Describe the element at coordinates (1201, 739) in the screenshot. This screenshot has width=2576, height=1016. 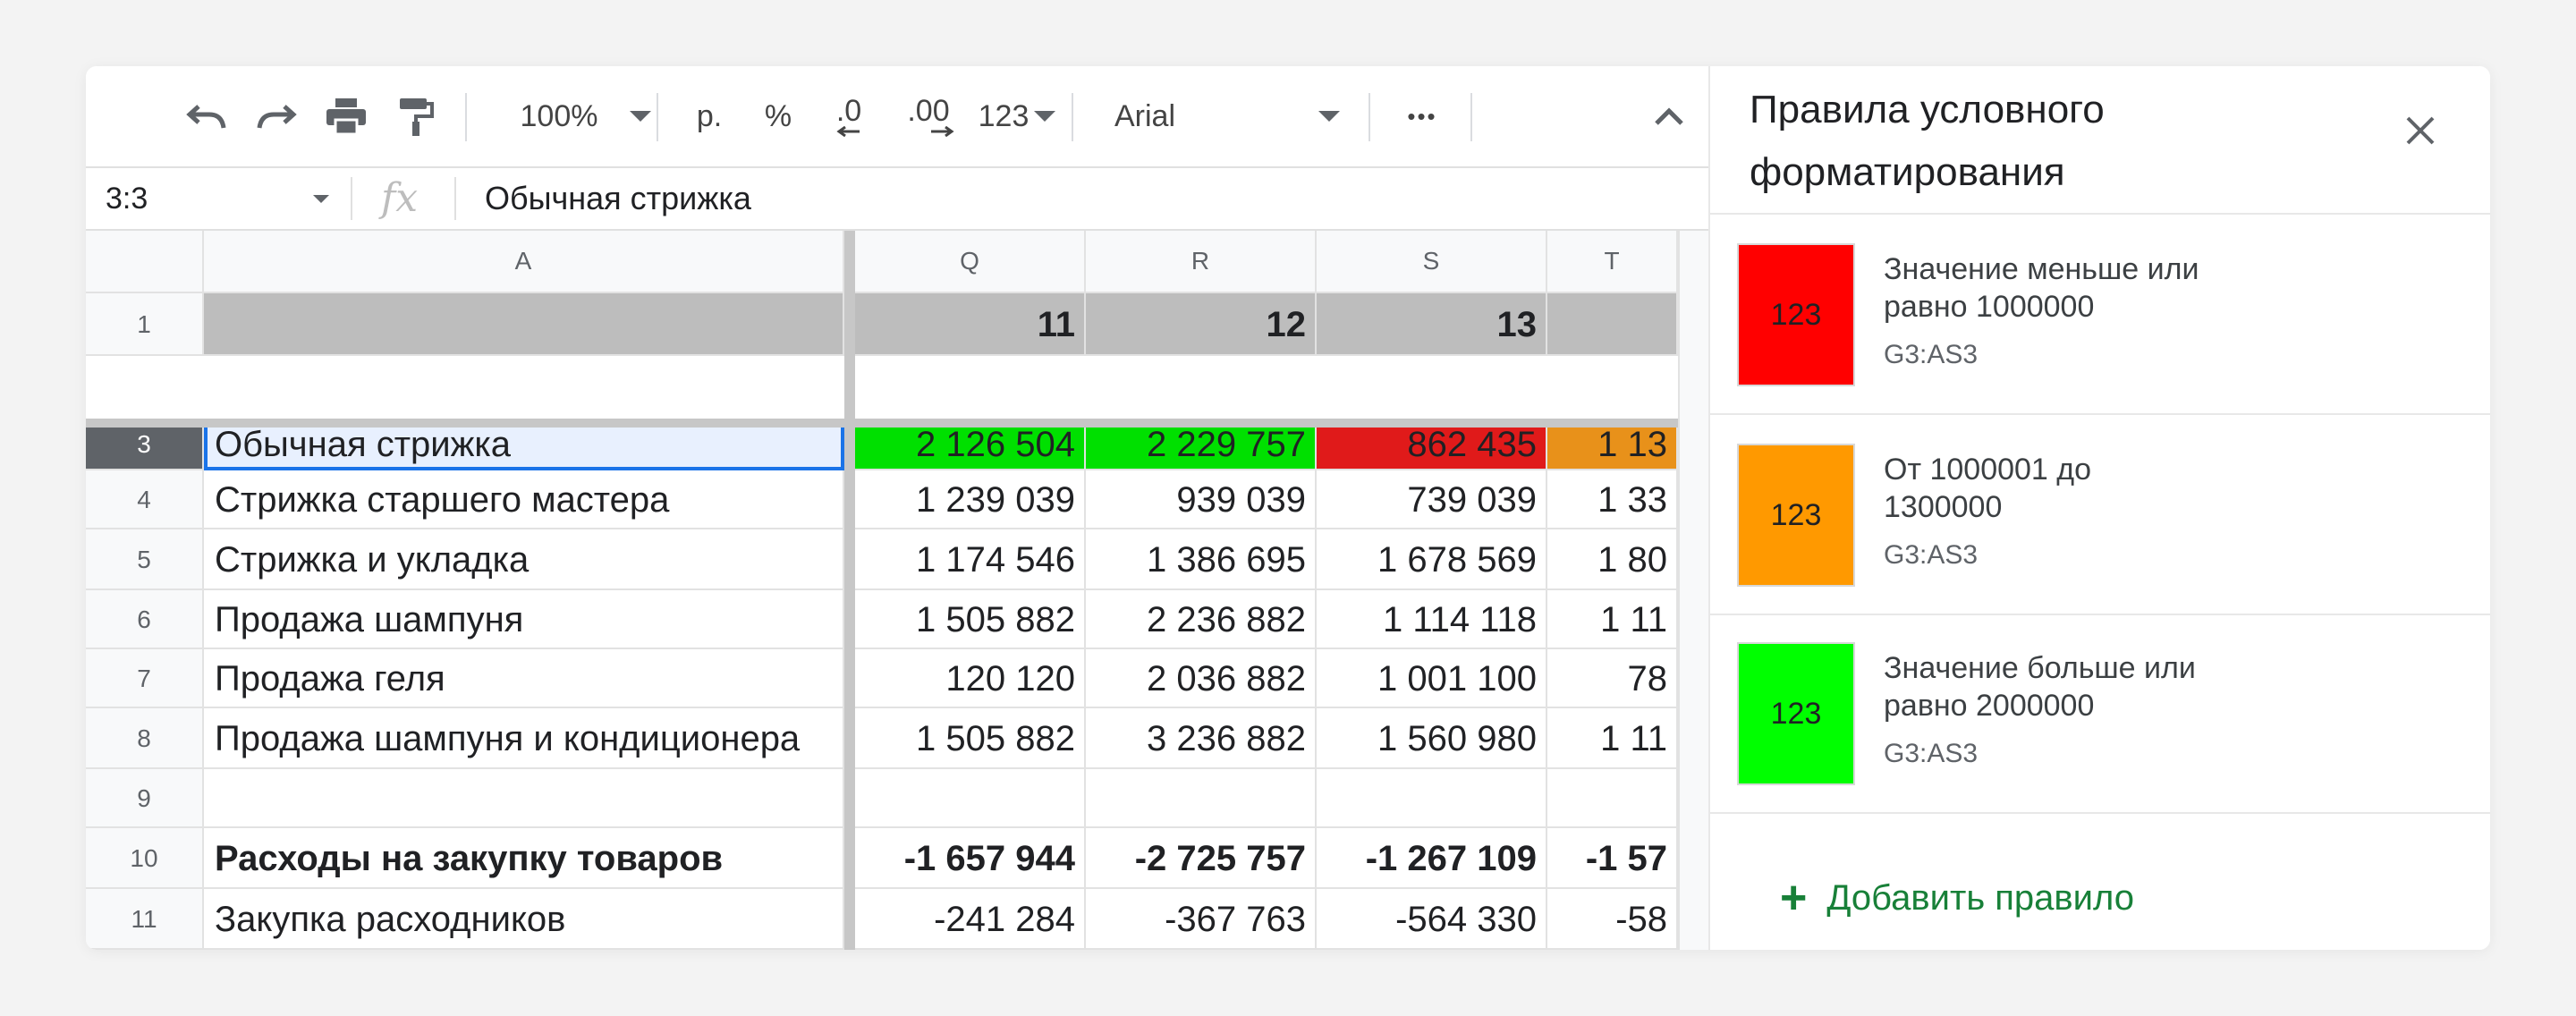
I see `cell-value: 3 236 882` at that location.